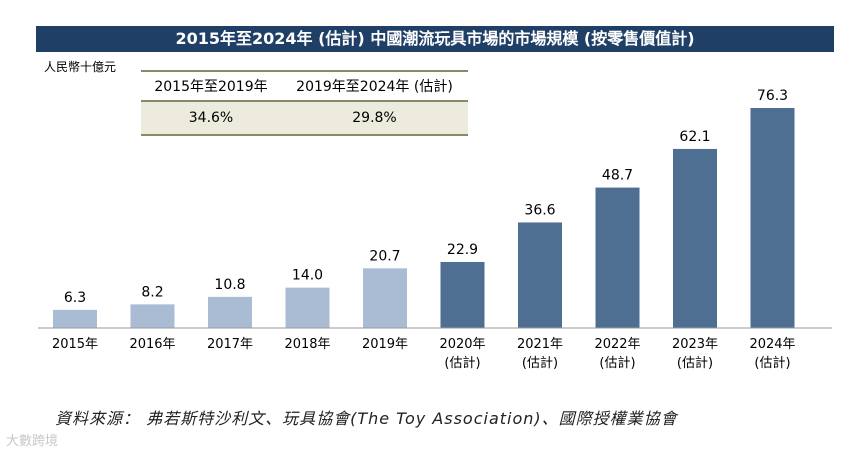 The width and height of the screenshot is (867, 455). I want to click on data-label-2022年: 48.7, so click(617, 176).